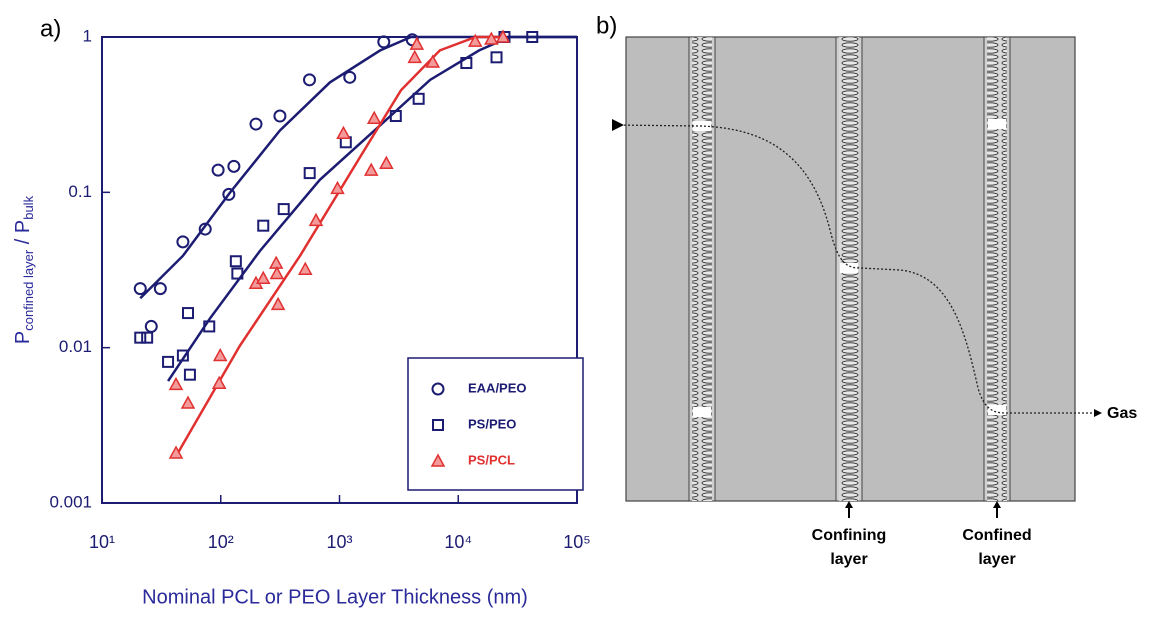 Image resolution: width=1149 pixels, height=617 pixels. I want to click on y-axis-label: Pconfined layer / Pbulk, so click(24, 269).